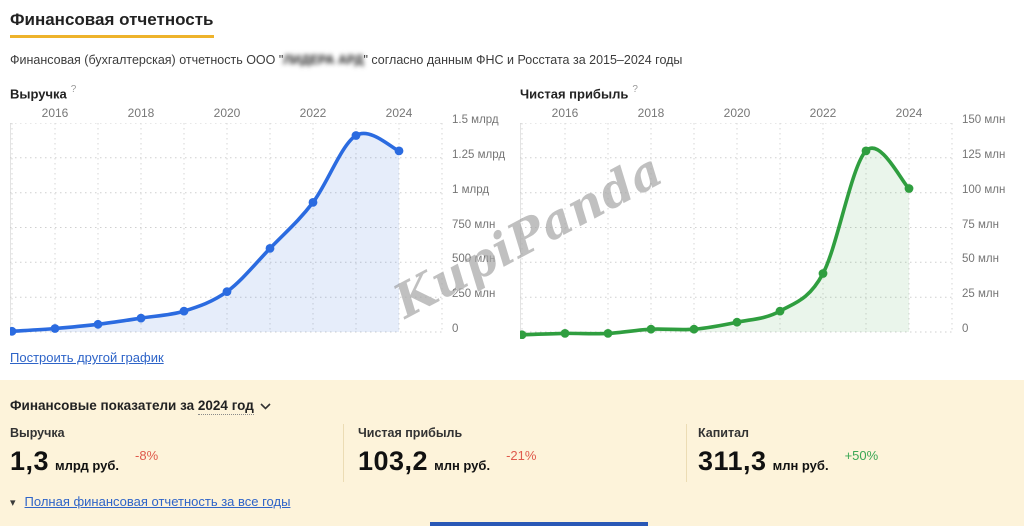 This screenshot has width=1024, height=526. Describe the element at coordinates (30, 461) in the screenshot. I see `metric-value: 1,3` at that location.